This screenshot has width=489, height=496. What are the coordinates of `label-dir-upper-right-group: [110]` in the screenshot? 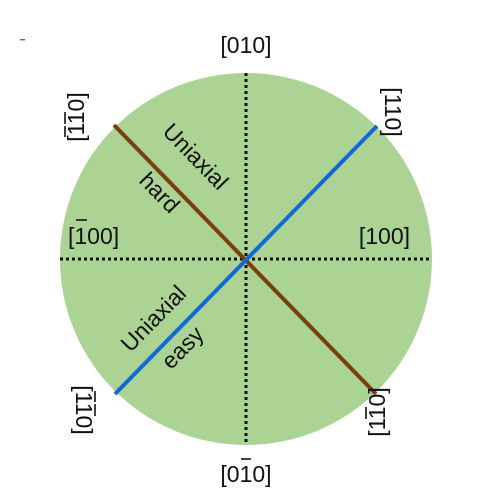 It's located at (393, 111).